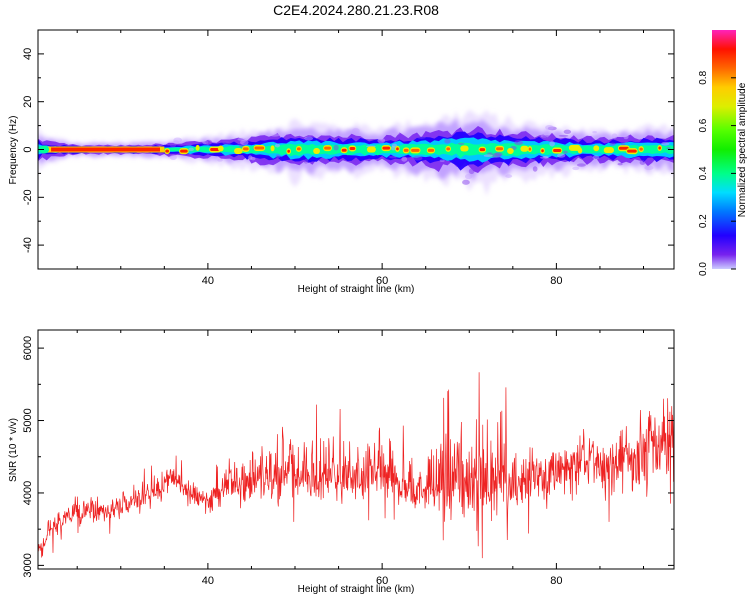  Describe the element at coordinates (703, 77) in the screenshot. I see `colorbar-tick-label: 0.8` at that location.